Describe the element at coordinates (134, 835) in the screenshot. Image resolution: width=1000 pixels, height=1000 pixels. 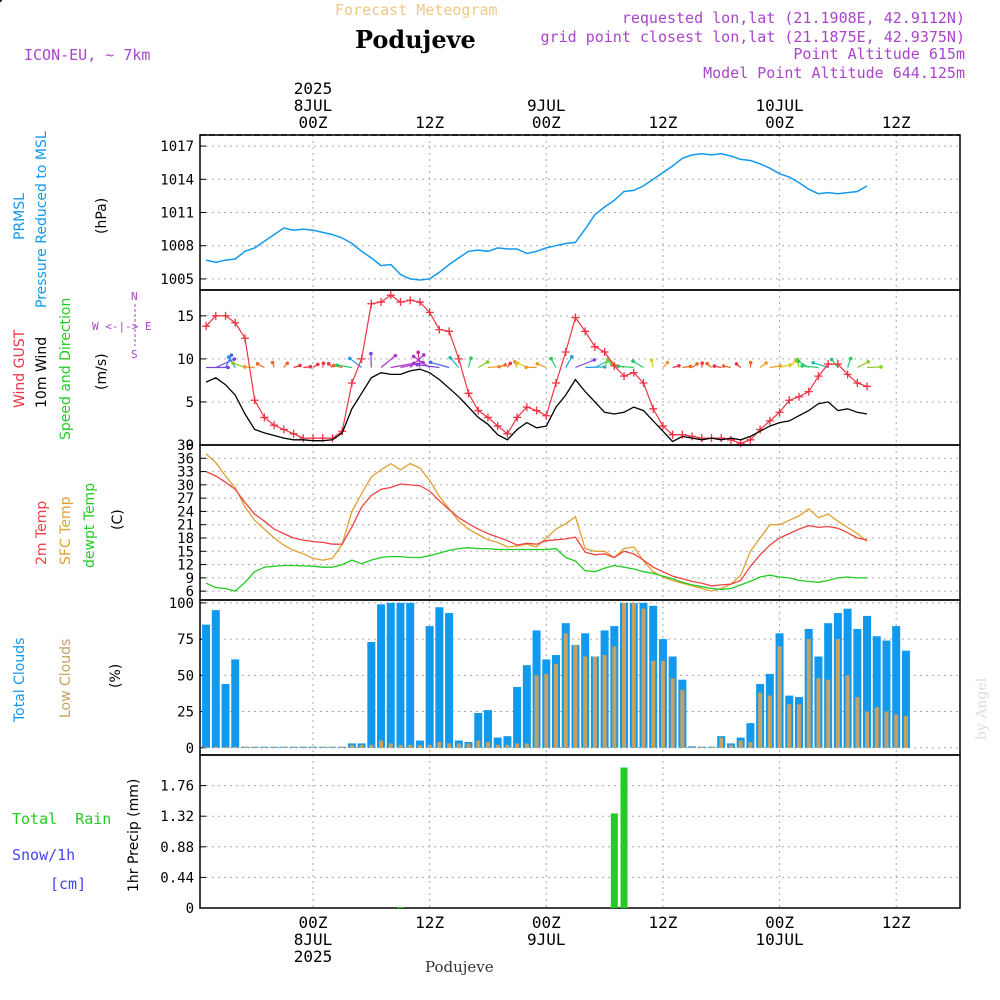
I see `precip-label-axis: 1hr Precip (mm)` at that location.